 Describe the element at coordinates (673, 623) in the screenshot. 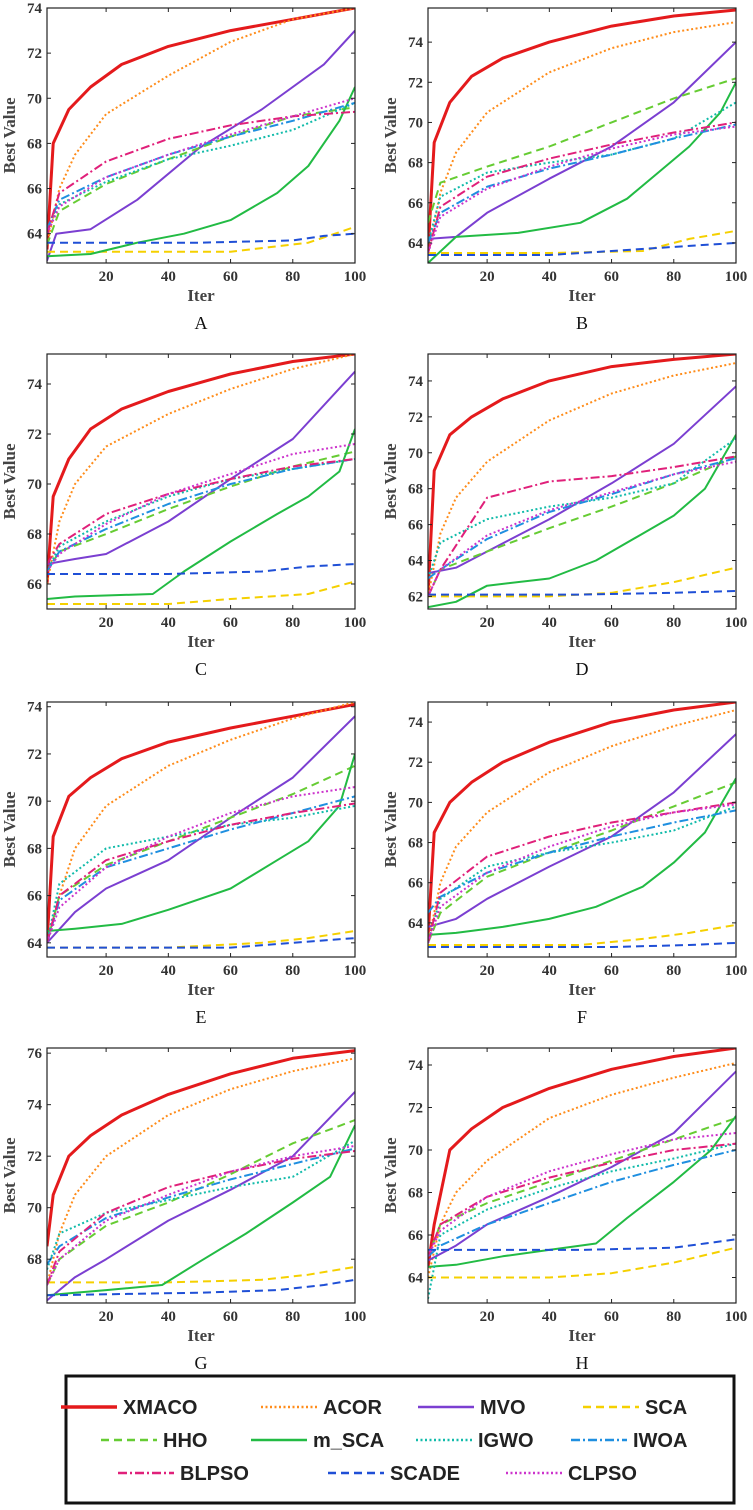

I see `x-tick-label: 80` at that location.